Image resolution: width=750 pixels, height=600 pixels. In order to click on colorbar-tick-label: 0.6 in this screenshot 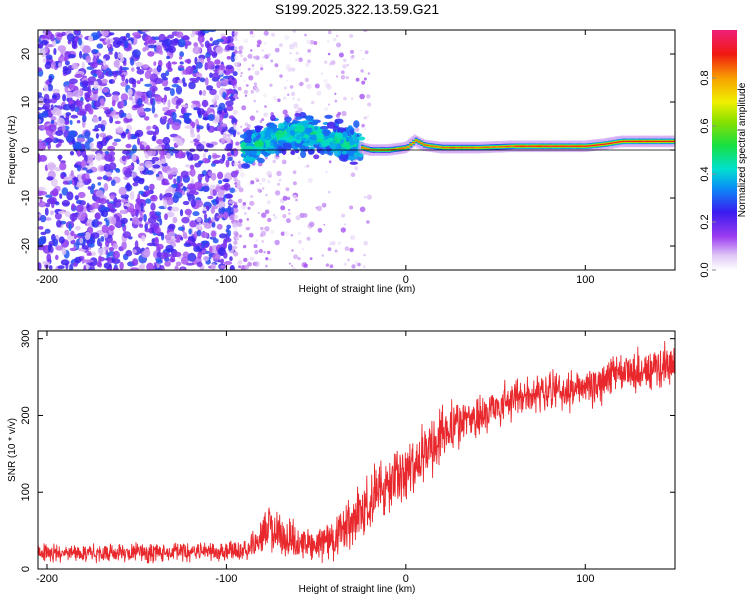, I will do `click(705, 125)`.